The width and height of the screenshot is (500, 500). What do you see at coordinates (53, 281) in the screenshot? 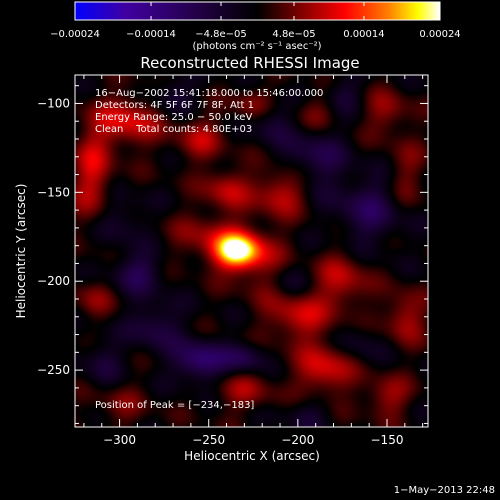
I see `y-tick-label-2: −200` at bounding box center [53, 281].